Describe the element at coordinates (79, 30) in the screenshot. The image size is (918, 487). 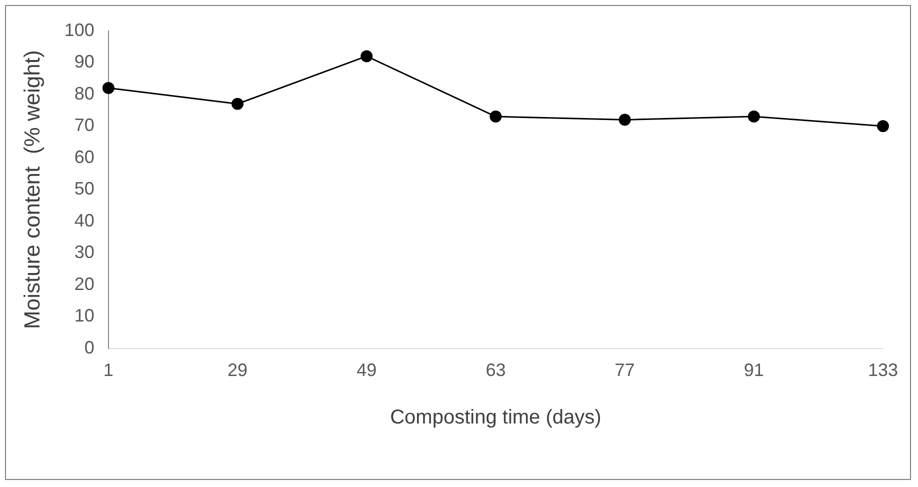
I see `y-tick-label: 100` at that location.